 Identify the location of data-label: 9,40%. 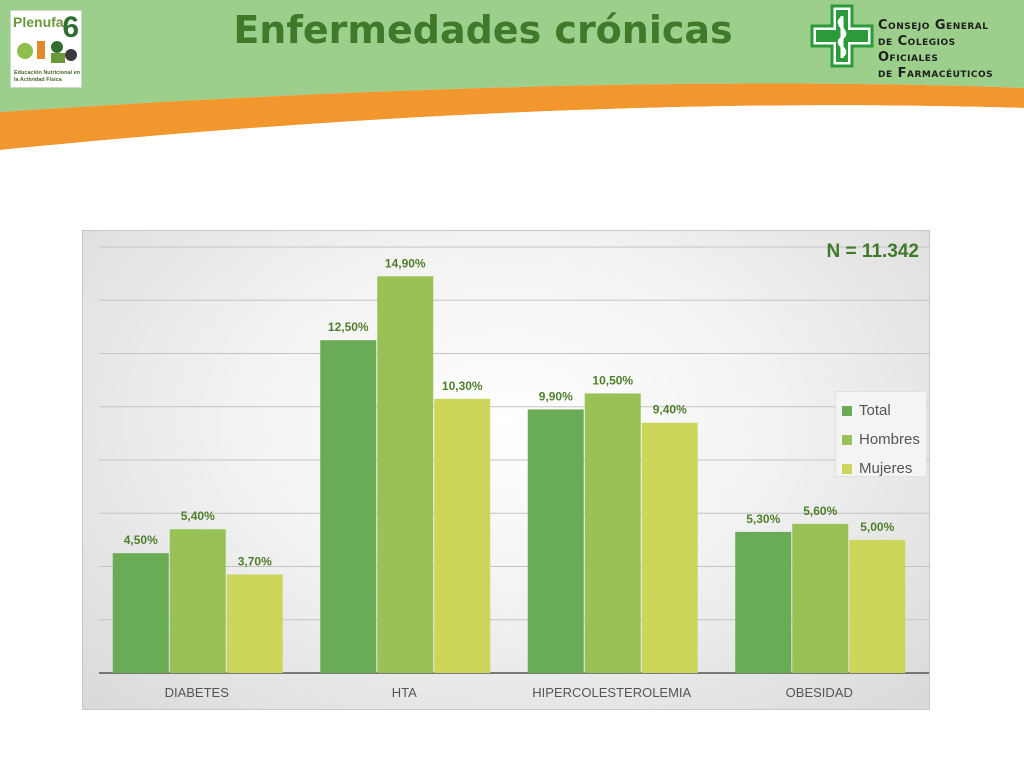
(670, 410).